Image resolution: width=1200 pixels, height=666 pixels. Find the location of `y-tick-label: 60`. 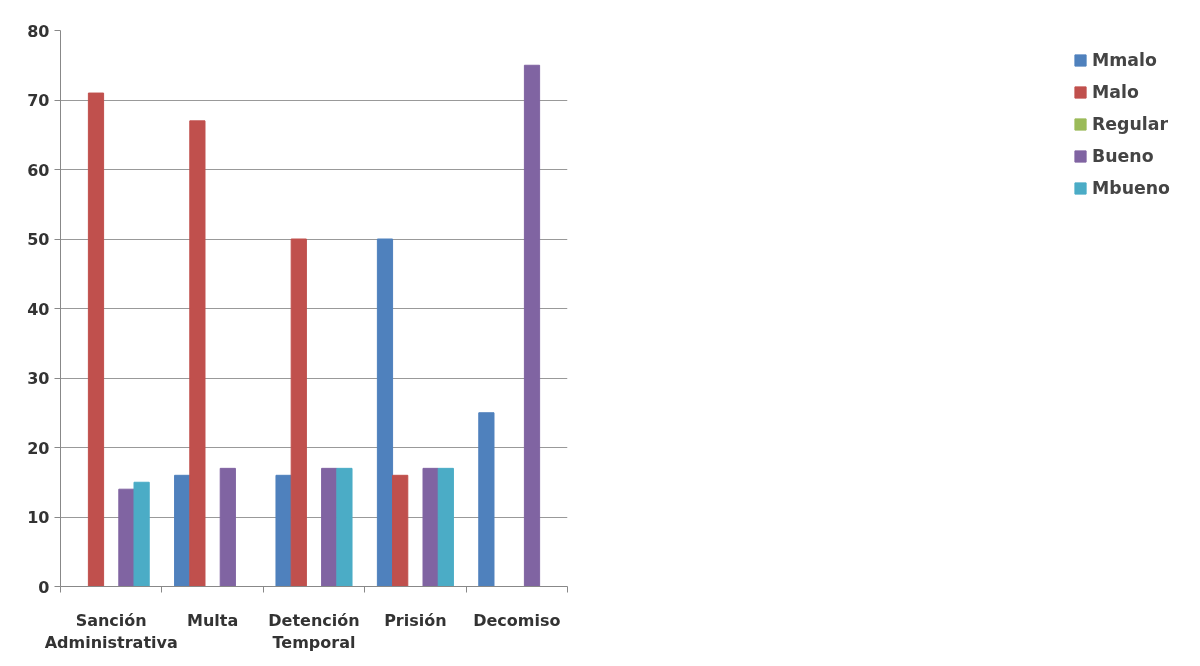

y-tick-label: 60 is located at coordinates (38, 170).